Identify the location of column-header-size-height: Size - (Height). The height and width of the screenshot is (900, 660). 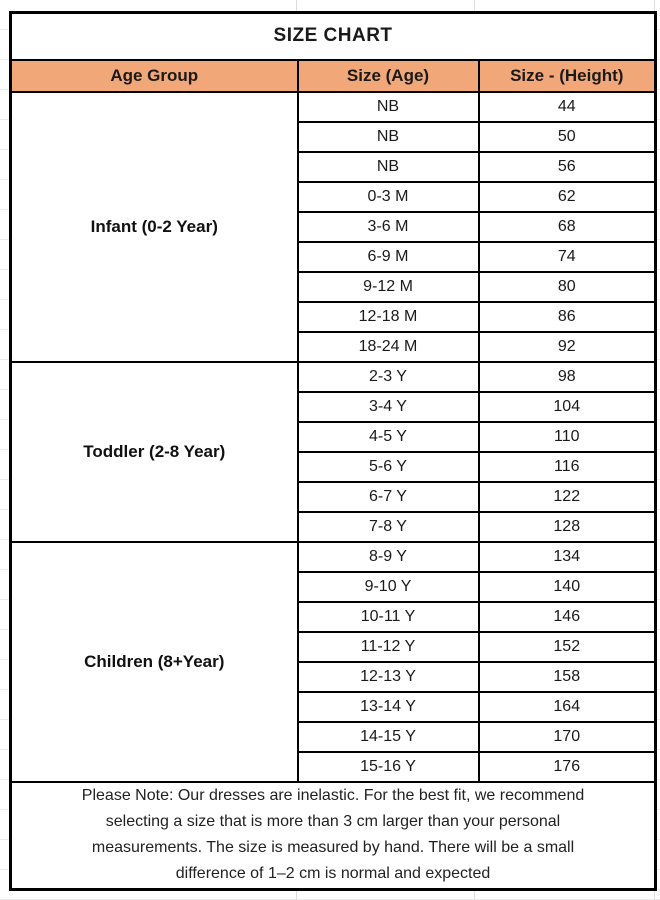
(567, 75).